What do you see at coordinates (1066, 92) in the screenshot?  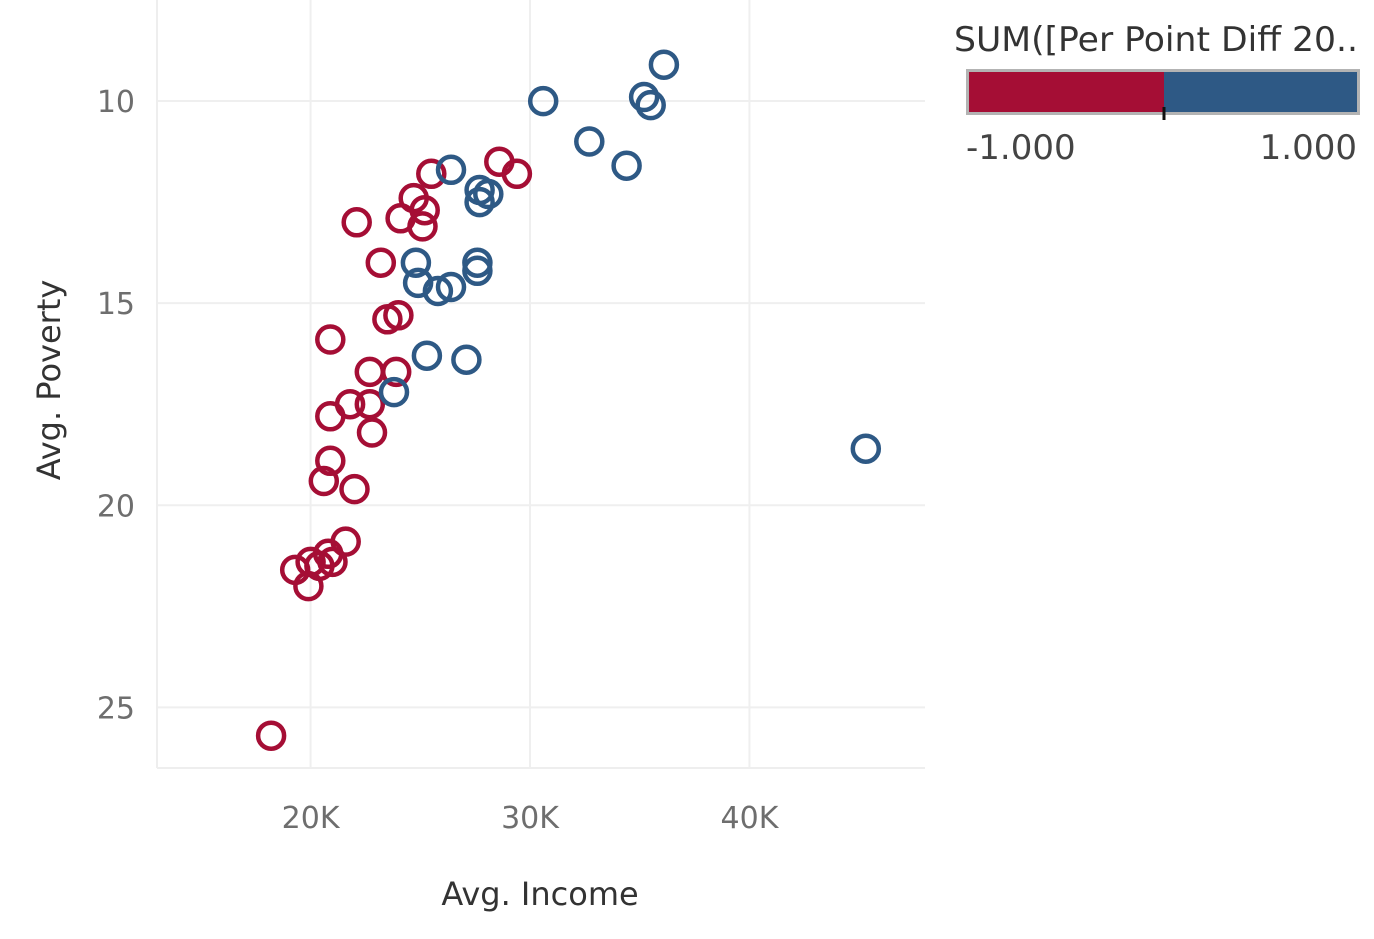 I see `legend-negative-swatch` at bounding box center [1066, 92].